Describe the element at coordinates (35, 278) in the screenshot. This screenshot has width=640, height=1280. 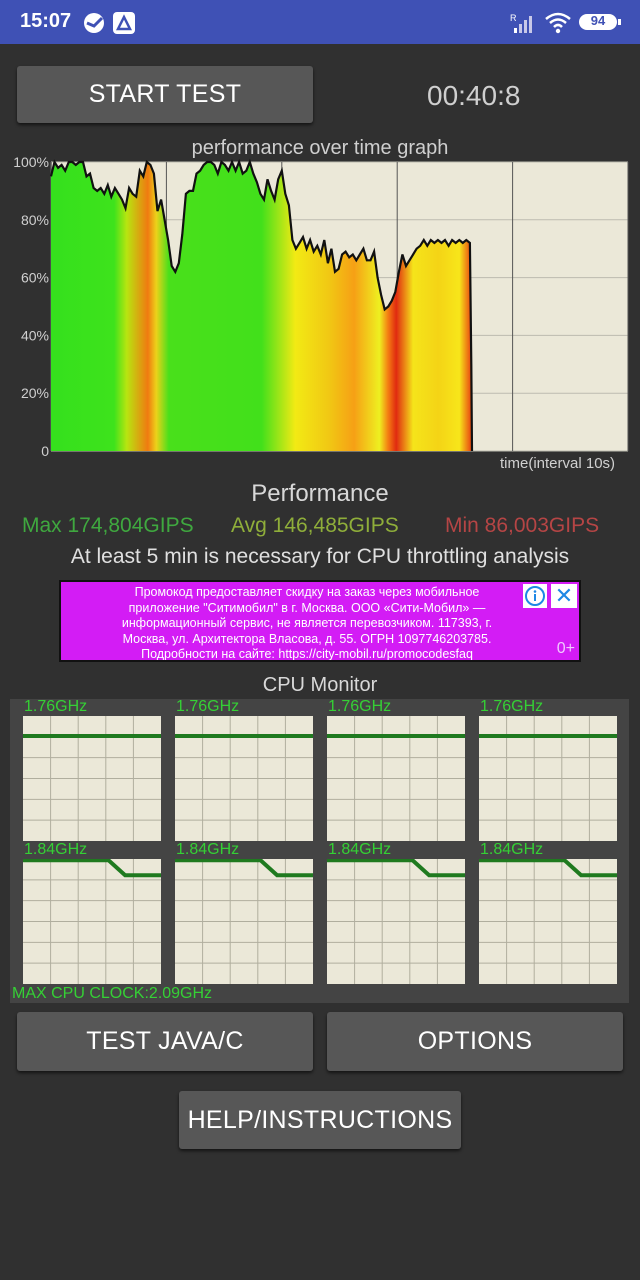
I see `y-tick-label: 60%` at that location.